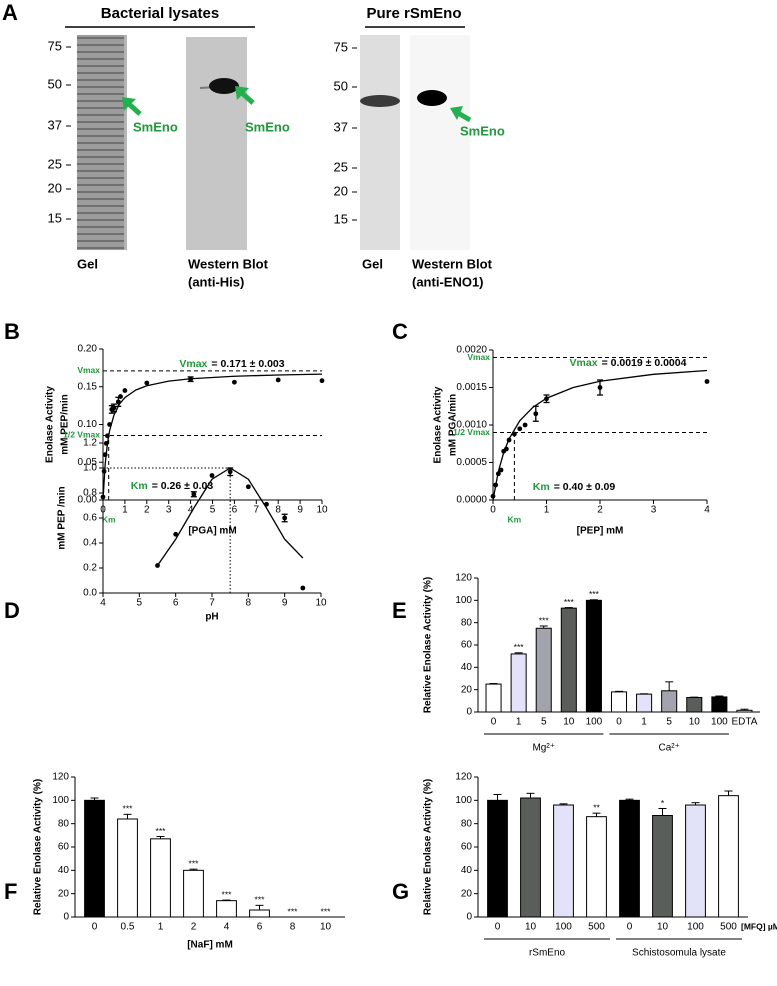  What do you see at coordinates (547, 953) in the screenshot?
I see `group-label: rSmEno` at bounding box center [547, 953].